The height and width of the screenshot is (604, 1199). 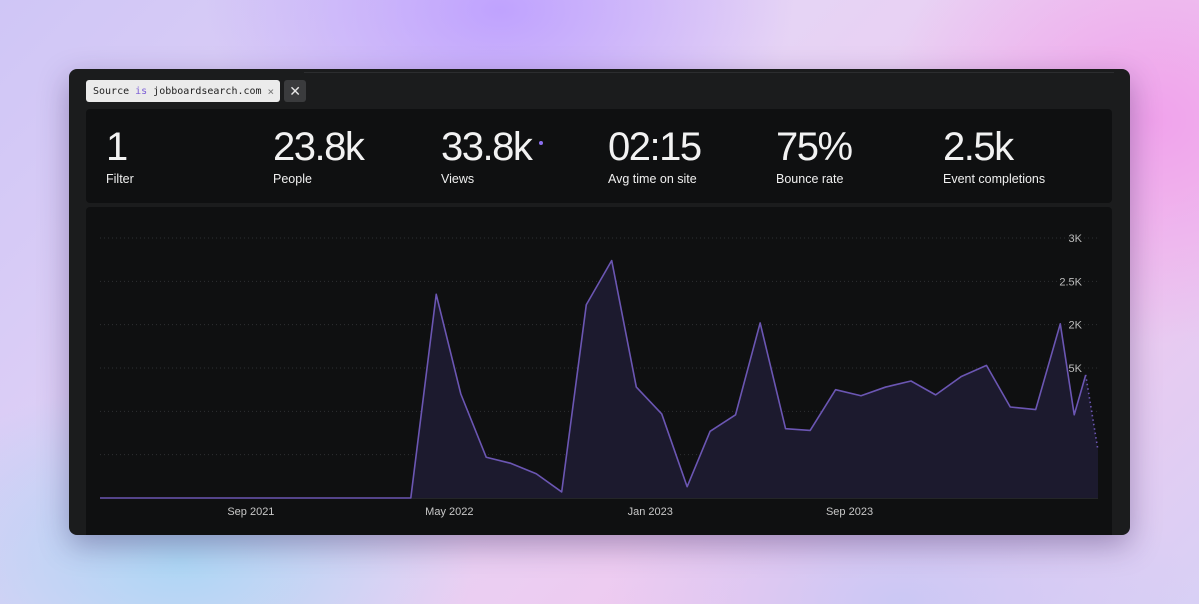 What do you see at coordinates (650, 512) in the screenshot?
I see `x-tick-label: Jan 2023` at bounding box center [650, 512].